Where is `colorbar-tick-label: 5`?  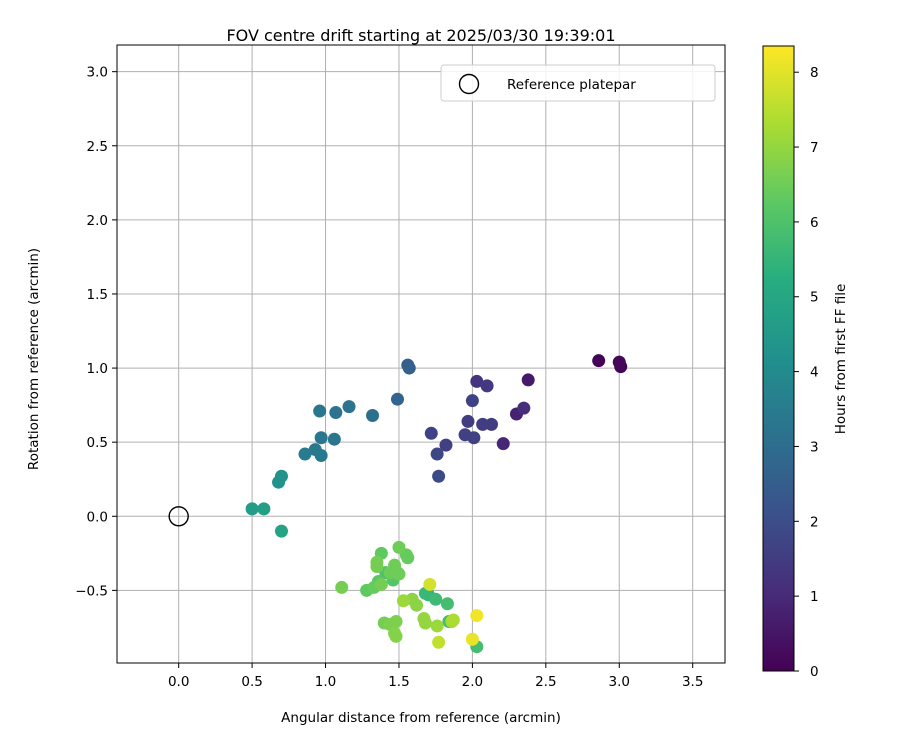 colorbar-tick-label: 5 is located at coordinates (814, 298).